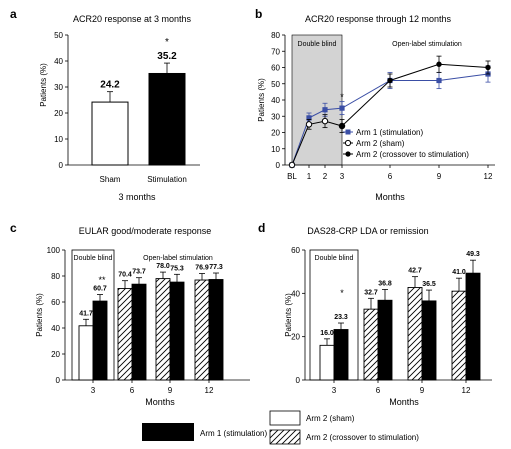  What do you see at coordinates (100, 340) in the screenshot?
I see `panel-c-bar-s1-m3` at bounding box center [100, 340].